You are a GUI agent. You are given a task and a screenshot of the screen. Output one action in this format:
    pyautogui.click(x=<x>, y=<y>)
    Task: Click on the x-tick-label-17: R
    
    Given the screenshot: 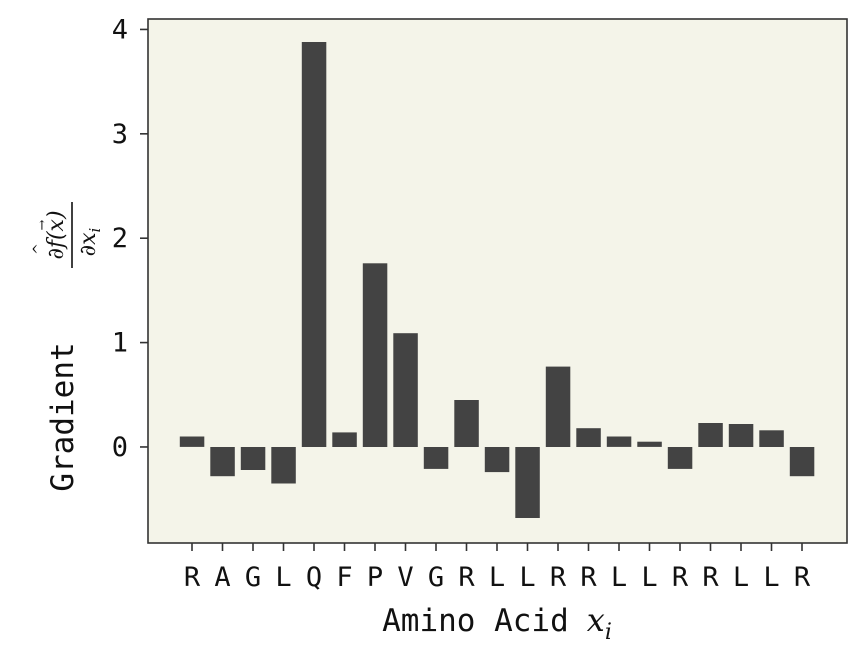 What is the action you would take?
    pyautogui.click(x=710, y=577)
    